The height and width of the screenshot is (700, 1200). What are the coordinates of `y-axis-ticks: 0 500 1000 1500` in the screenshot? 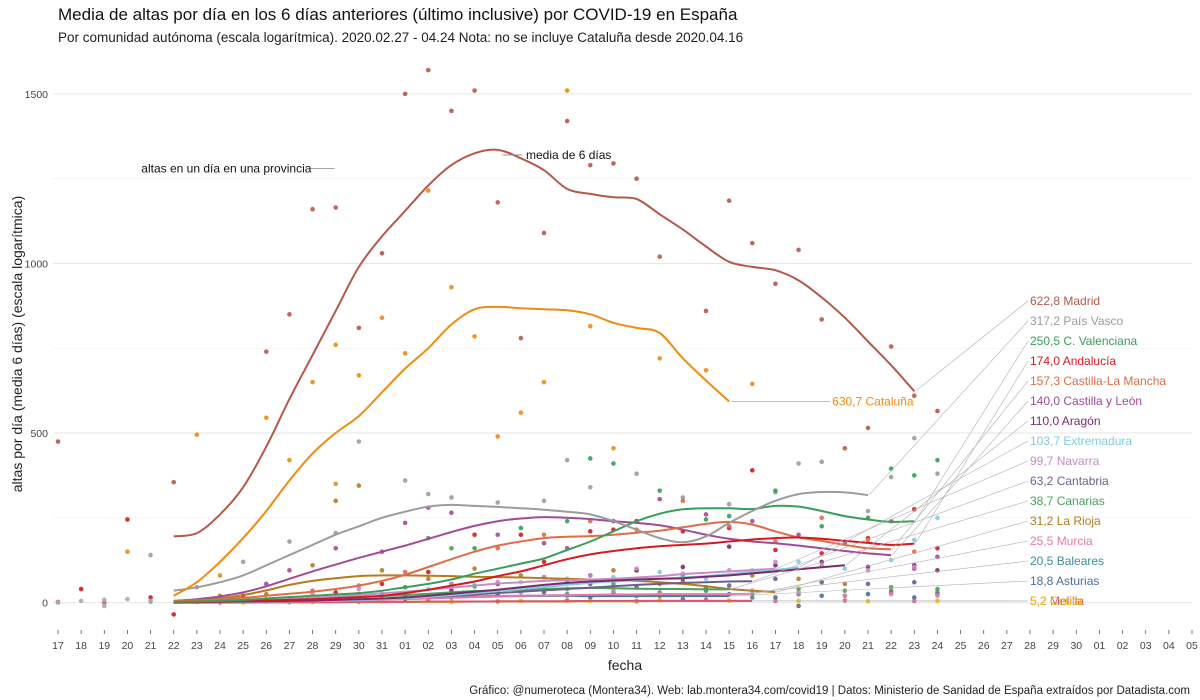 It's located at (37, 349).